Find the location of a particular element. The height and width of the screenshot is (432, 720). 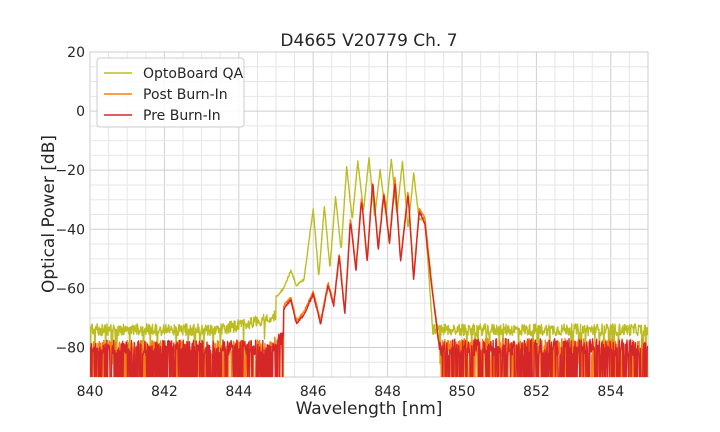

legend: OptoBoard QA Post Burn-In Pre Burn-In is located at coordinates (170, 92).